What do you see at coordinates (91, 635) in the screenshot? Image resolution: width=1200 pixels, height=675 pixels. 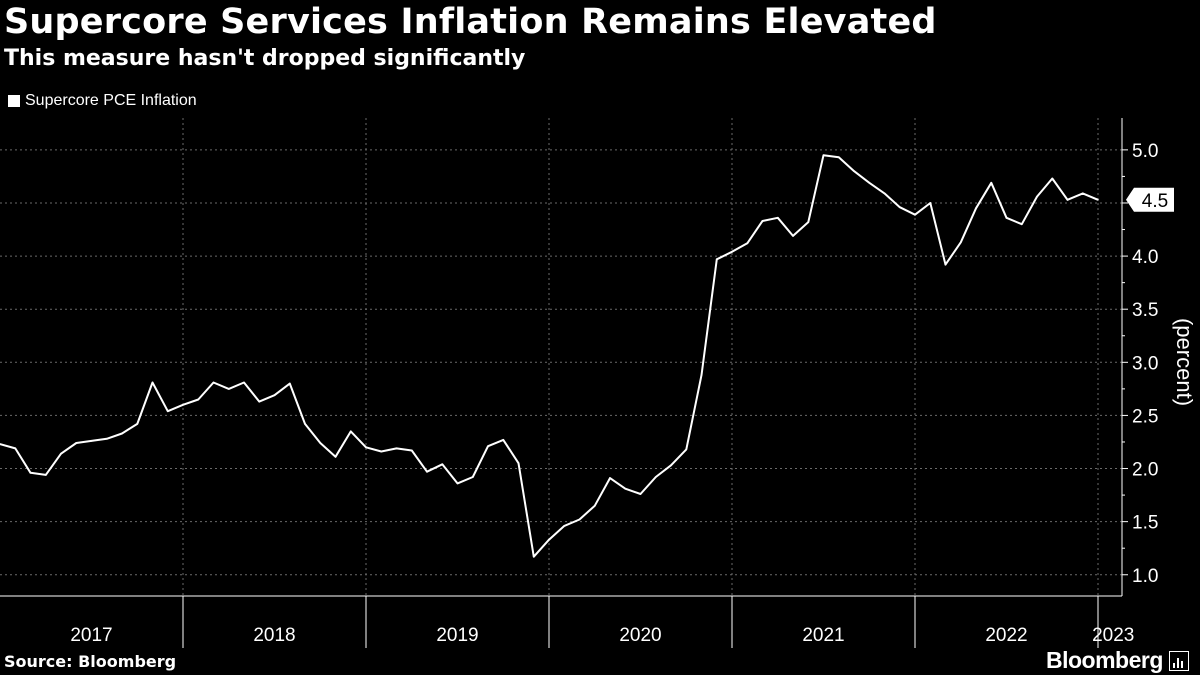 I see `x-tick-label: 2017` at bounding box center [91, 635].